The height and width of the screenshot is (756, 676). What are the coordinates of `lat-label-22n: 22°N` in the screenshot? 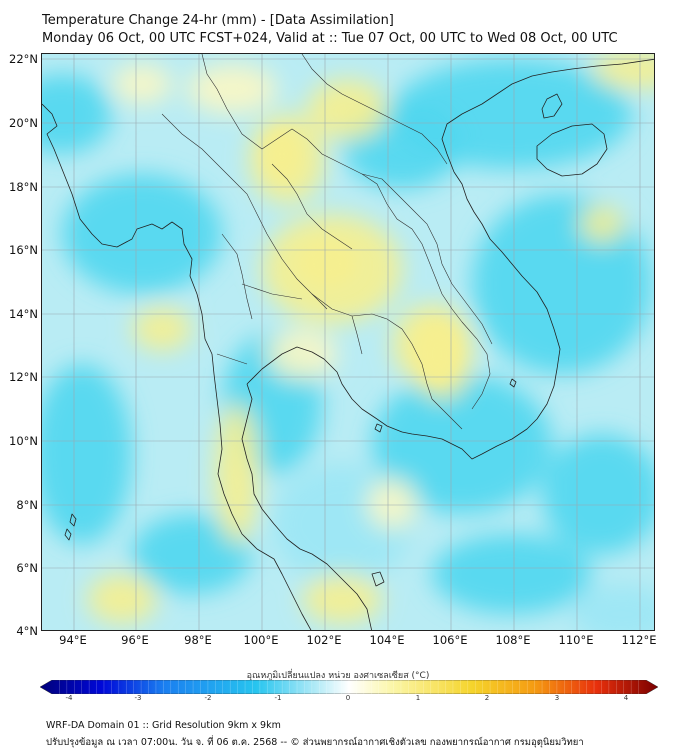 It's located at (23, 59).